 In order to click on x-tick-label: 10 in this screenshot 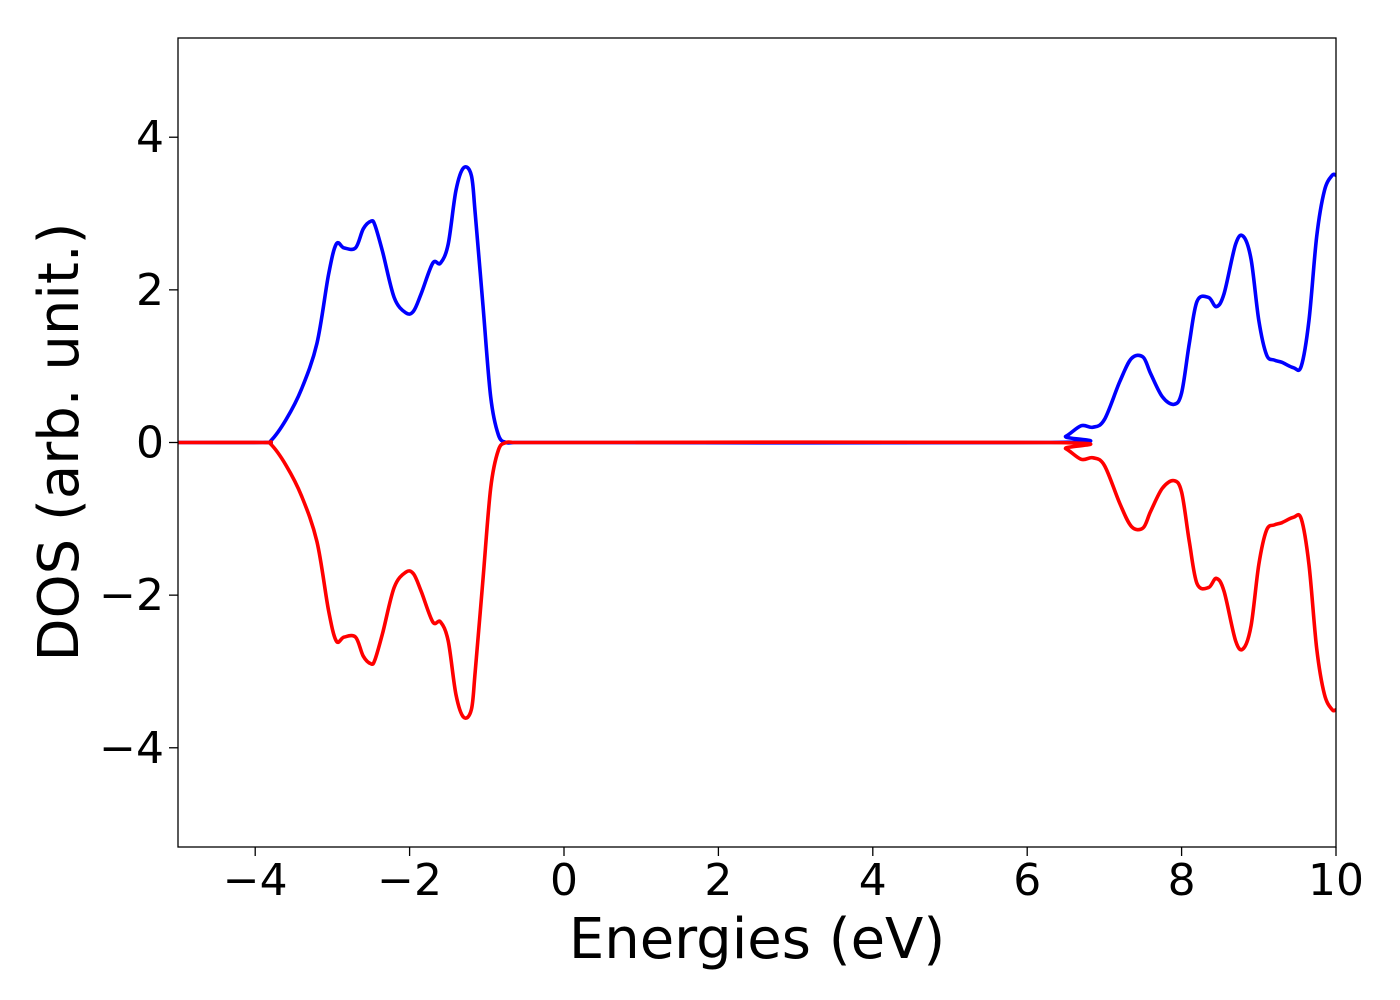, I will do `click(1336, 880)`.